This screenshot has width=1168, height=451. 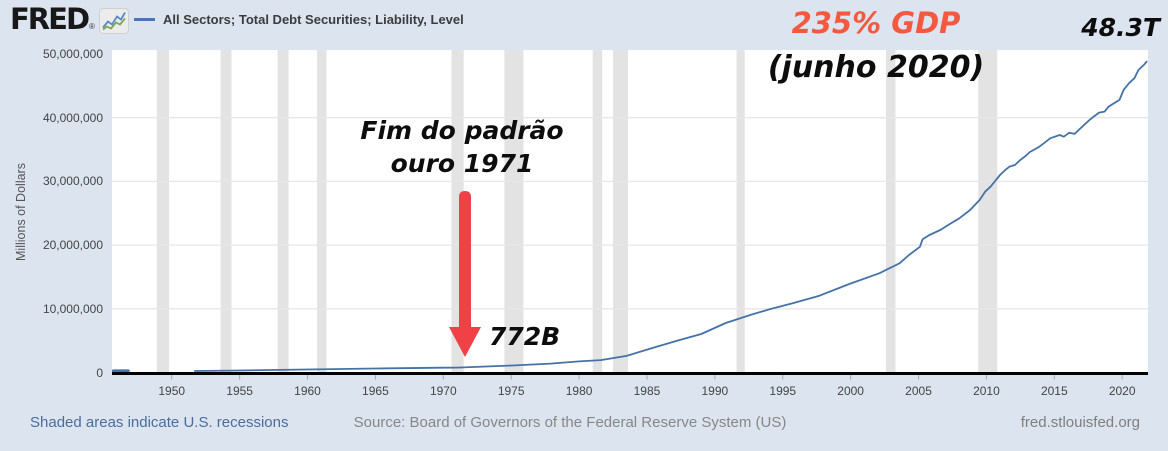 What do you see at coordinates (462, 163) in the screenshot?
I see `annotation-gold-standard-line2: ouro 1971` at bounding box center [462, 163].